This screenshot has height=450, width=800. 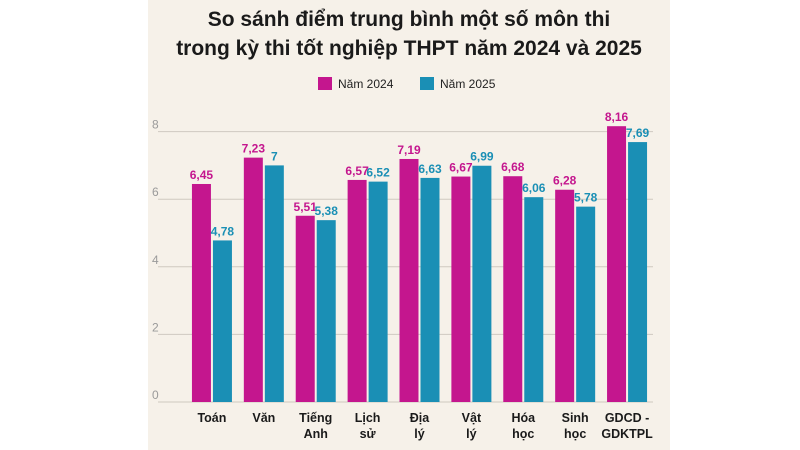 What do you see at coordinates (306, 207) in the screenshot?
I see `data-label-2024: 5,51` at bounding box center [306, 207].